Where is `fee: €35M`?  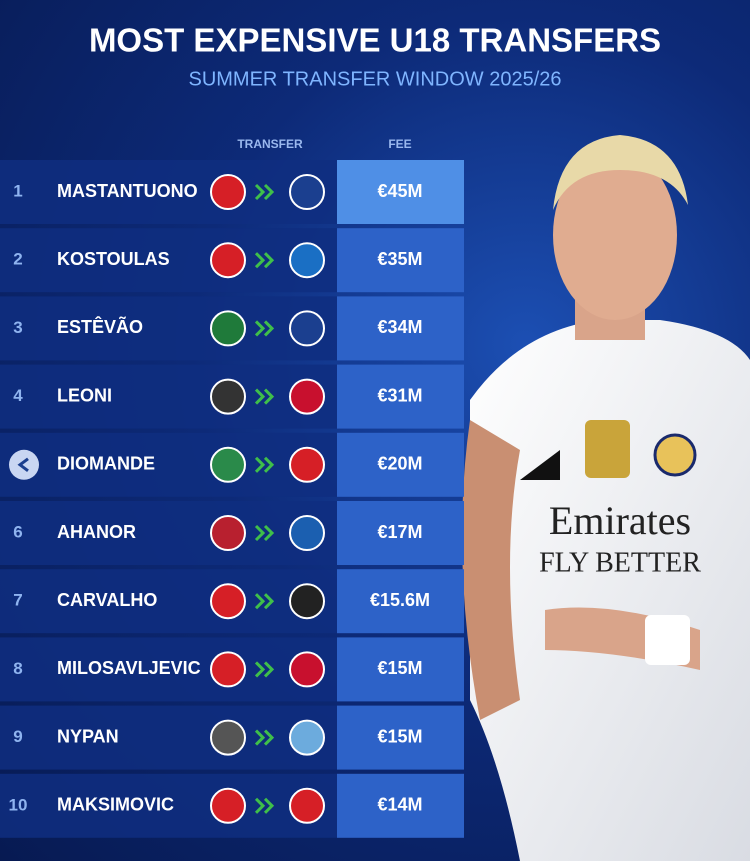
fee: €35M is located at coordinates (399, 259).